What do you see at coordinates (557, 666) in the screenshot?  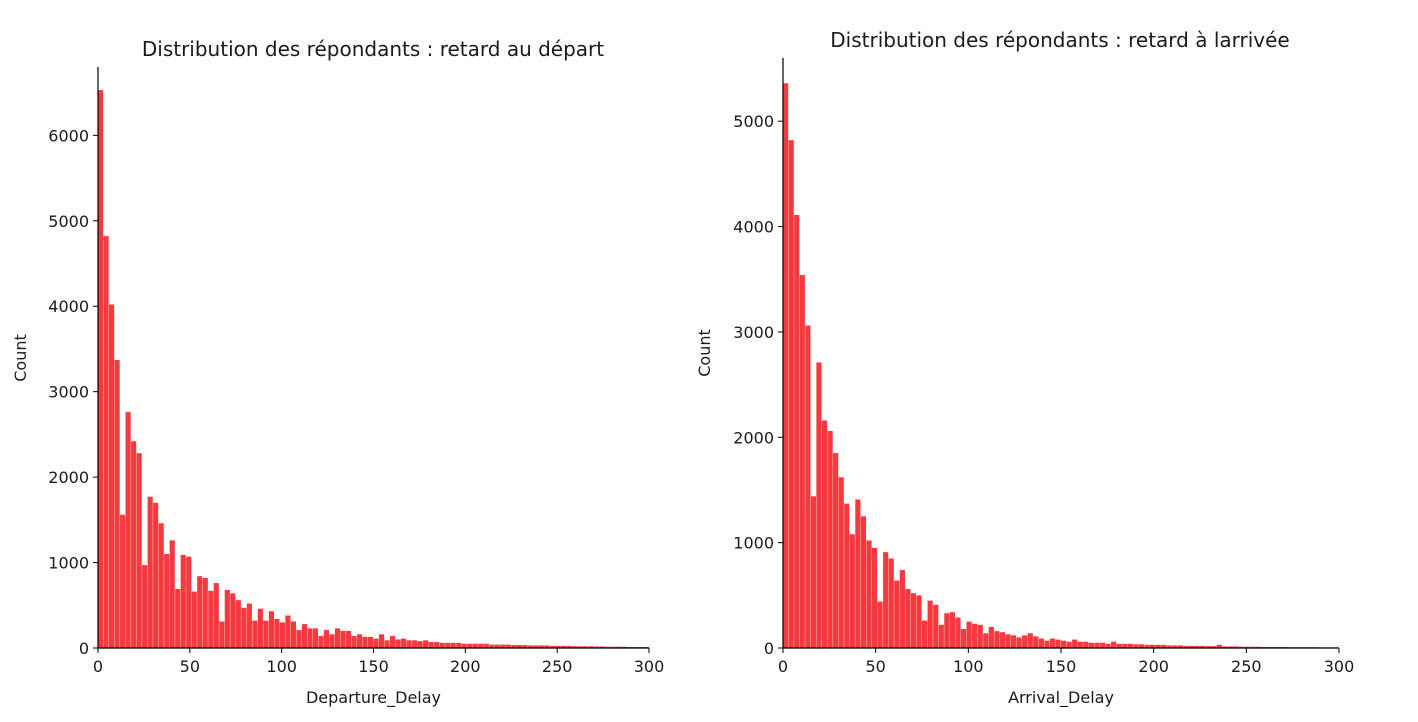 I see `x-tick-label: 250` at bounding box center [557, 666].